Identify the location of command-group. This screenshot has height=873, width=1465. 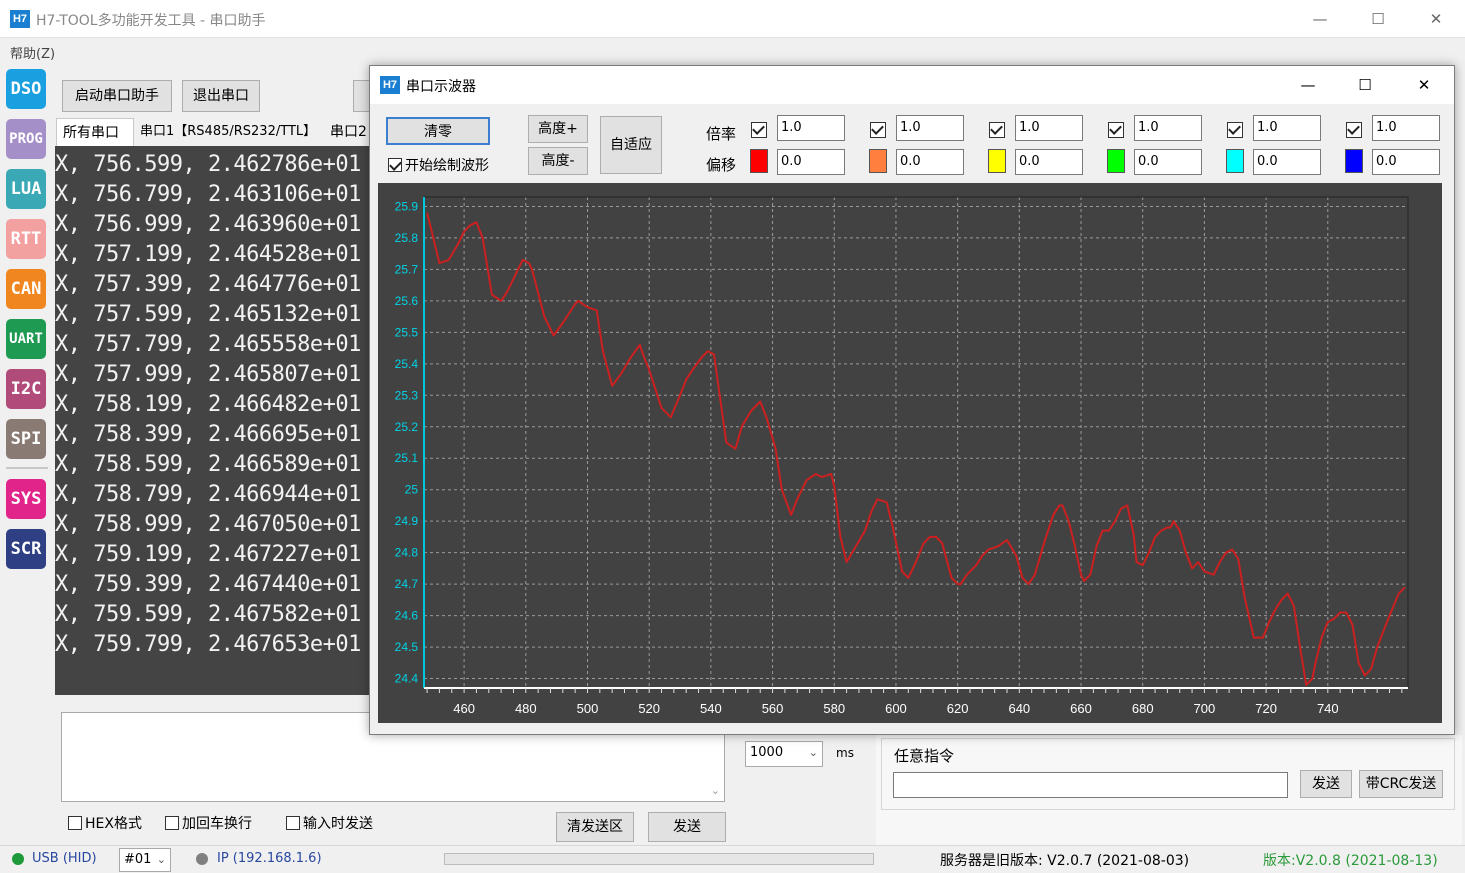
(1168, 774).